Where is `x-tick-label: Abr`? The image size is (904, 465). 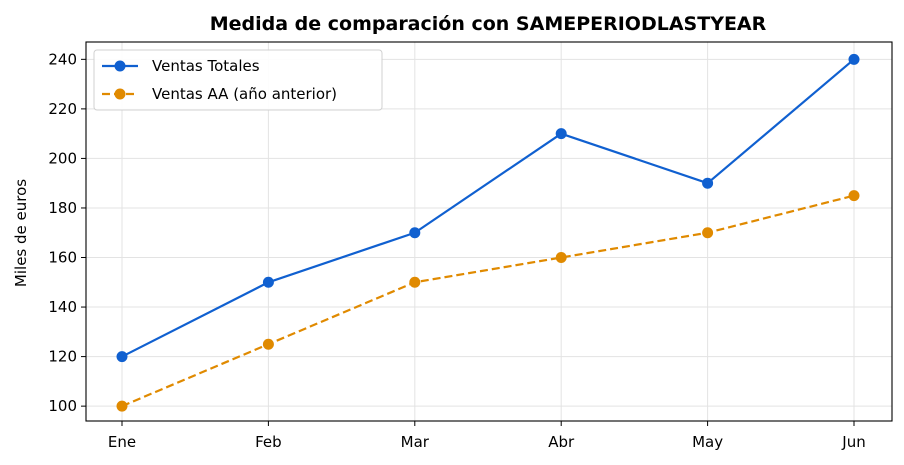 x-tick-label: Abr is located at coordinates (561, 442).